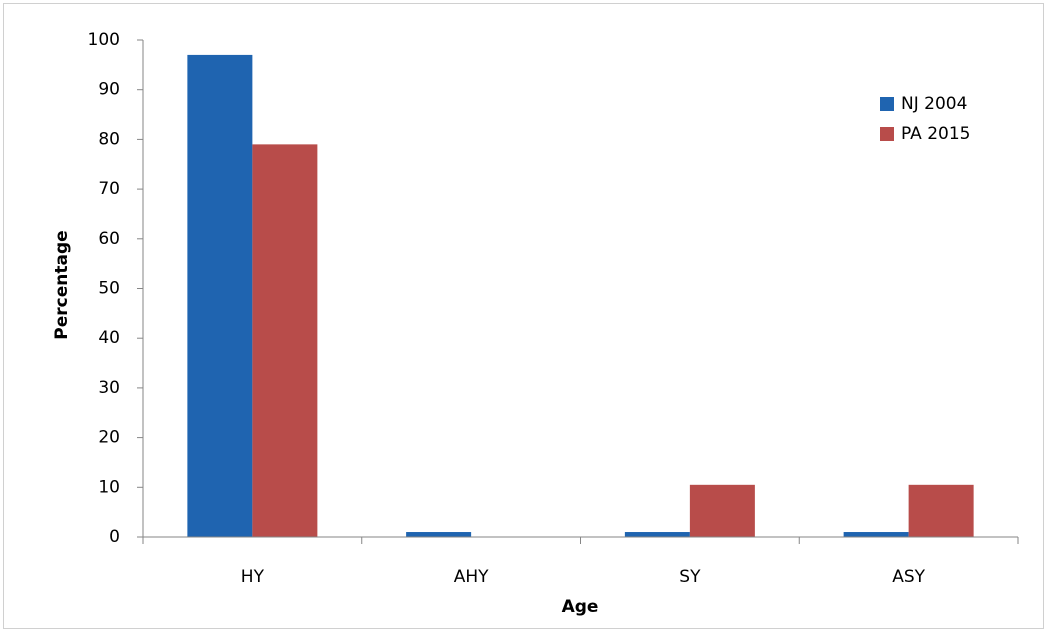 Image resolution: width=1047 pixels, height=632 pixels. What do you see at coordinates (104, 40) in the screenshot?
I see `y-tick-label: 100` at bounding box center [104, 40].